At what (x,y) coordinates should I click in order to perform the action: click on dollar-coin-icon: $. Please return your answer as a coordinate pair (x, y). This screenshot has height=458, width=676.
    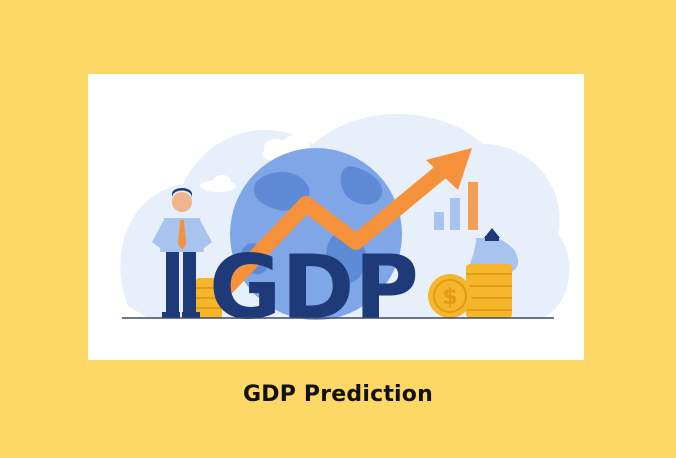
    Looking at the image, I should click on (450, 296).